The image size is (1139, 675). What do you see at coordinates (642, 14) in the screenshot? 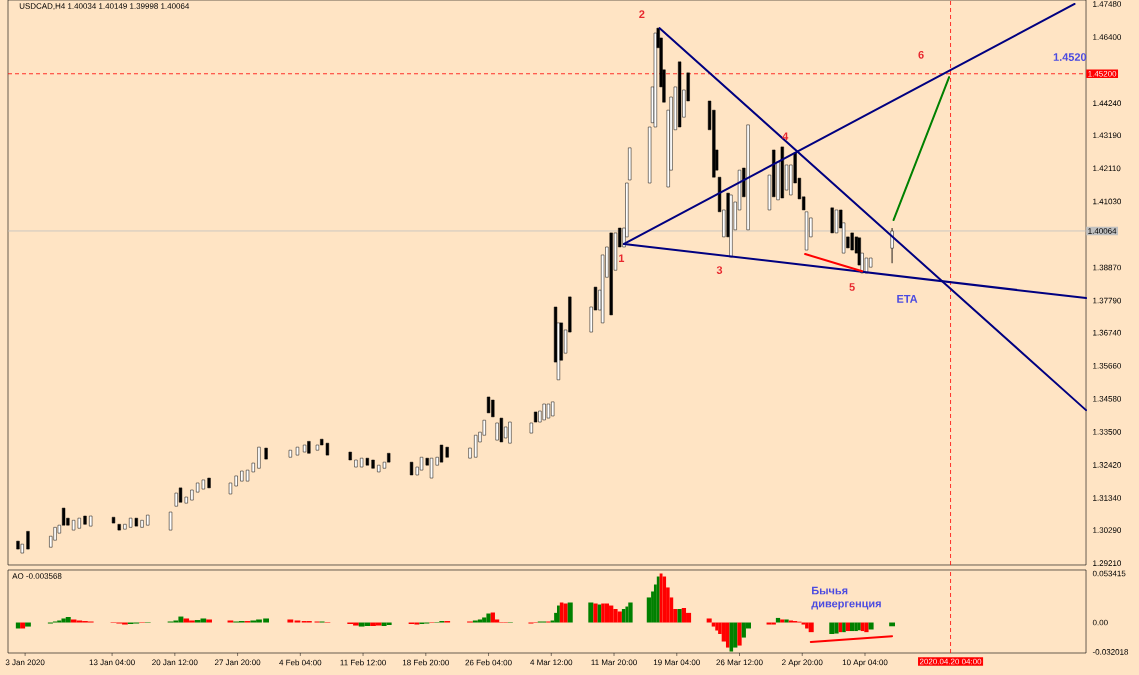
I see `annotation: 2` at bounding box center [642, 14].